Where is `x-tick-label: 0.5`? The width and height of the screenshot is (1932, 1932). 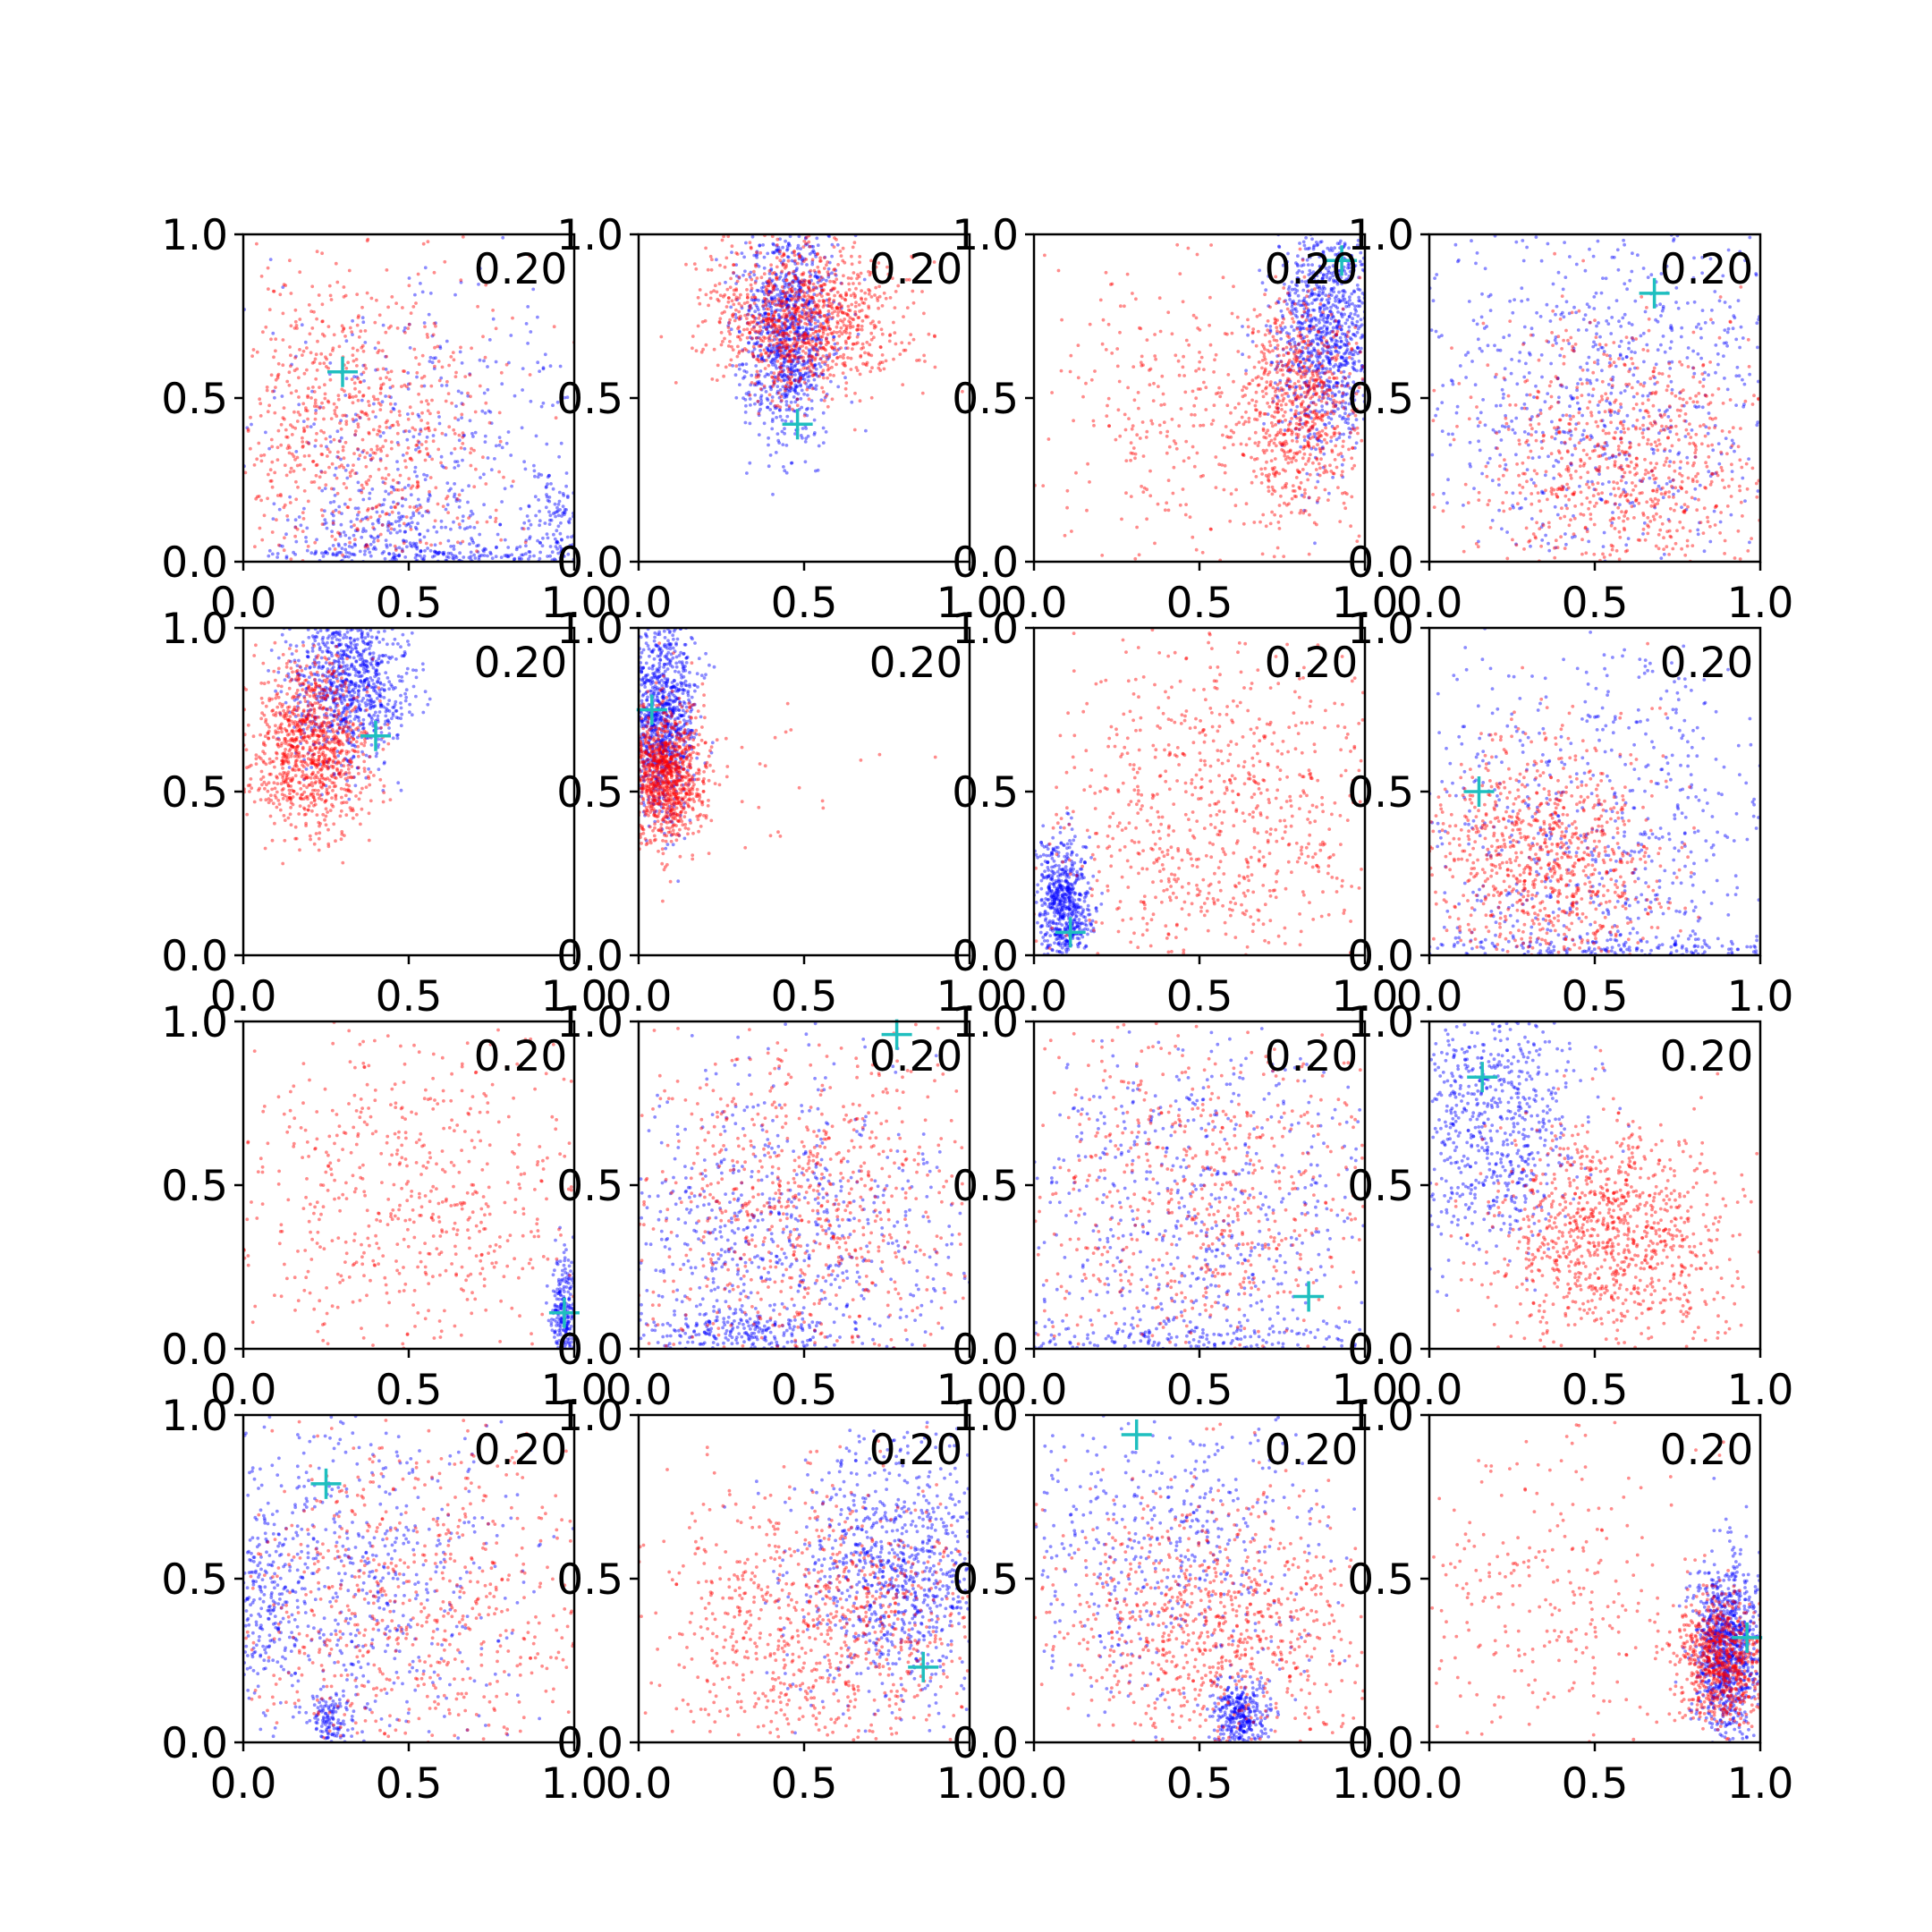 x-tick-label: 0.5 is located at coordinates (804, 603).